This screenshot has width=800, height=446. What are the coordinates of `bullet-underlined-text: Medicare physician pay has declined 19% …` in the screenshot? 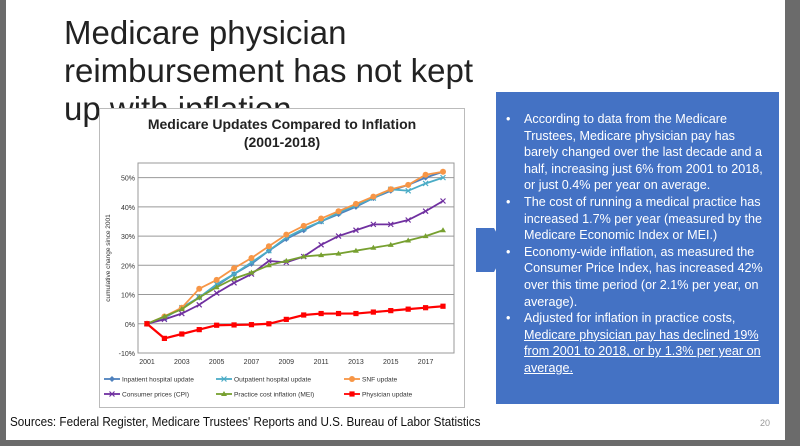 It's located at (642, 351).